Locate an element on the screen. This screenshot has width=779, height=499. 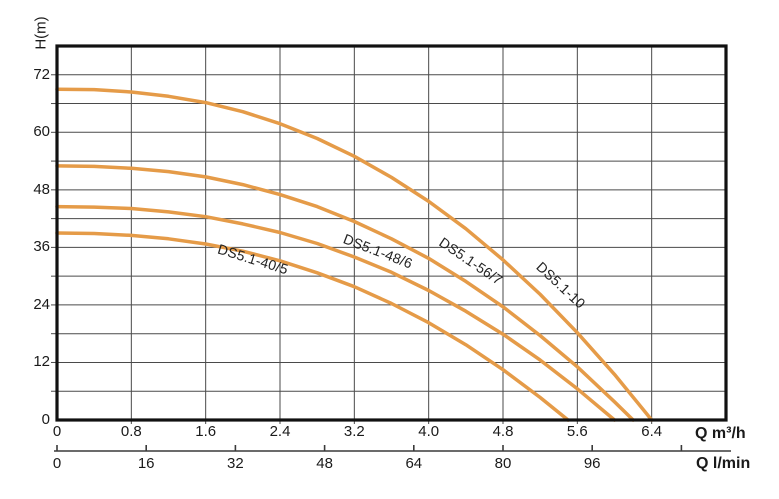
y-axis-title: H(m) is located at coordinates (41, 33).